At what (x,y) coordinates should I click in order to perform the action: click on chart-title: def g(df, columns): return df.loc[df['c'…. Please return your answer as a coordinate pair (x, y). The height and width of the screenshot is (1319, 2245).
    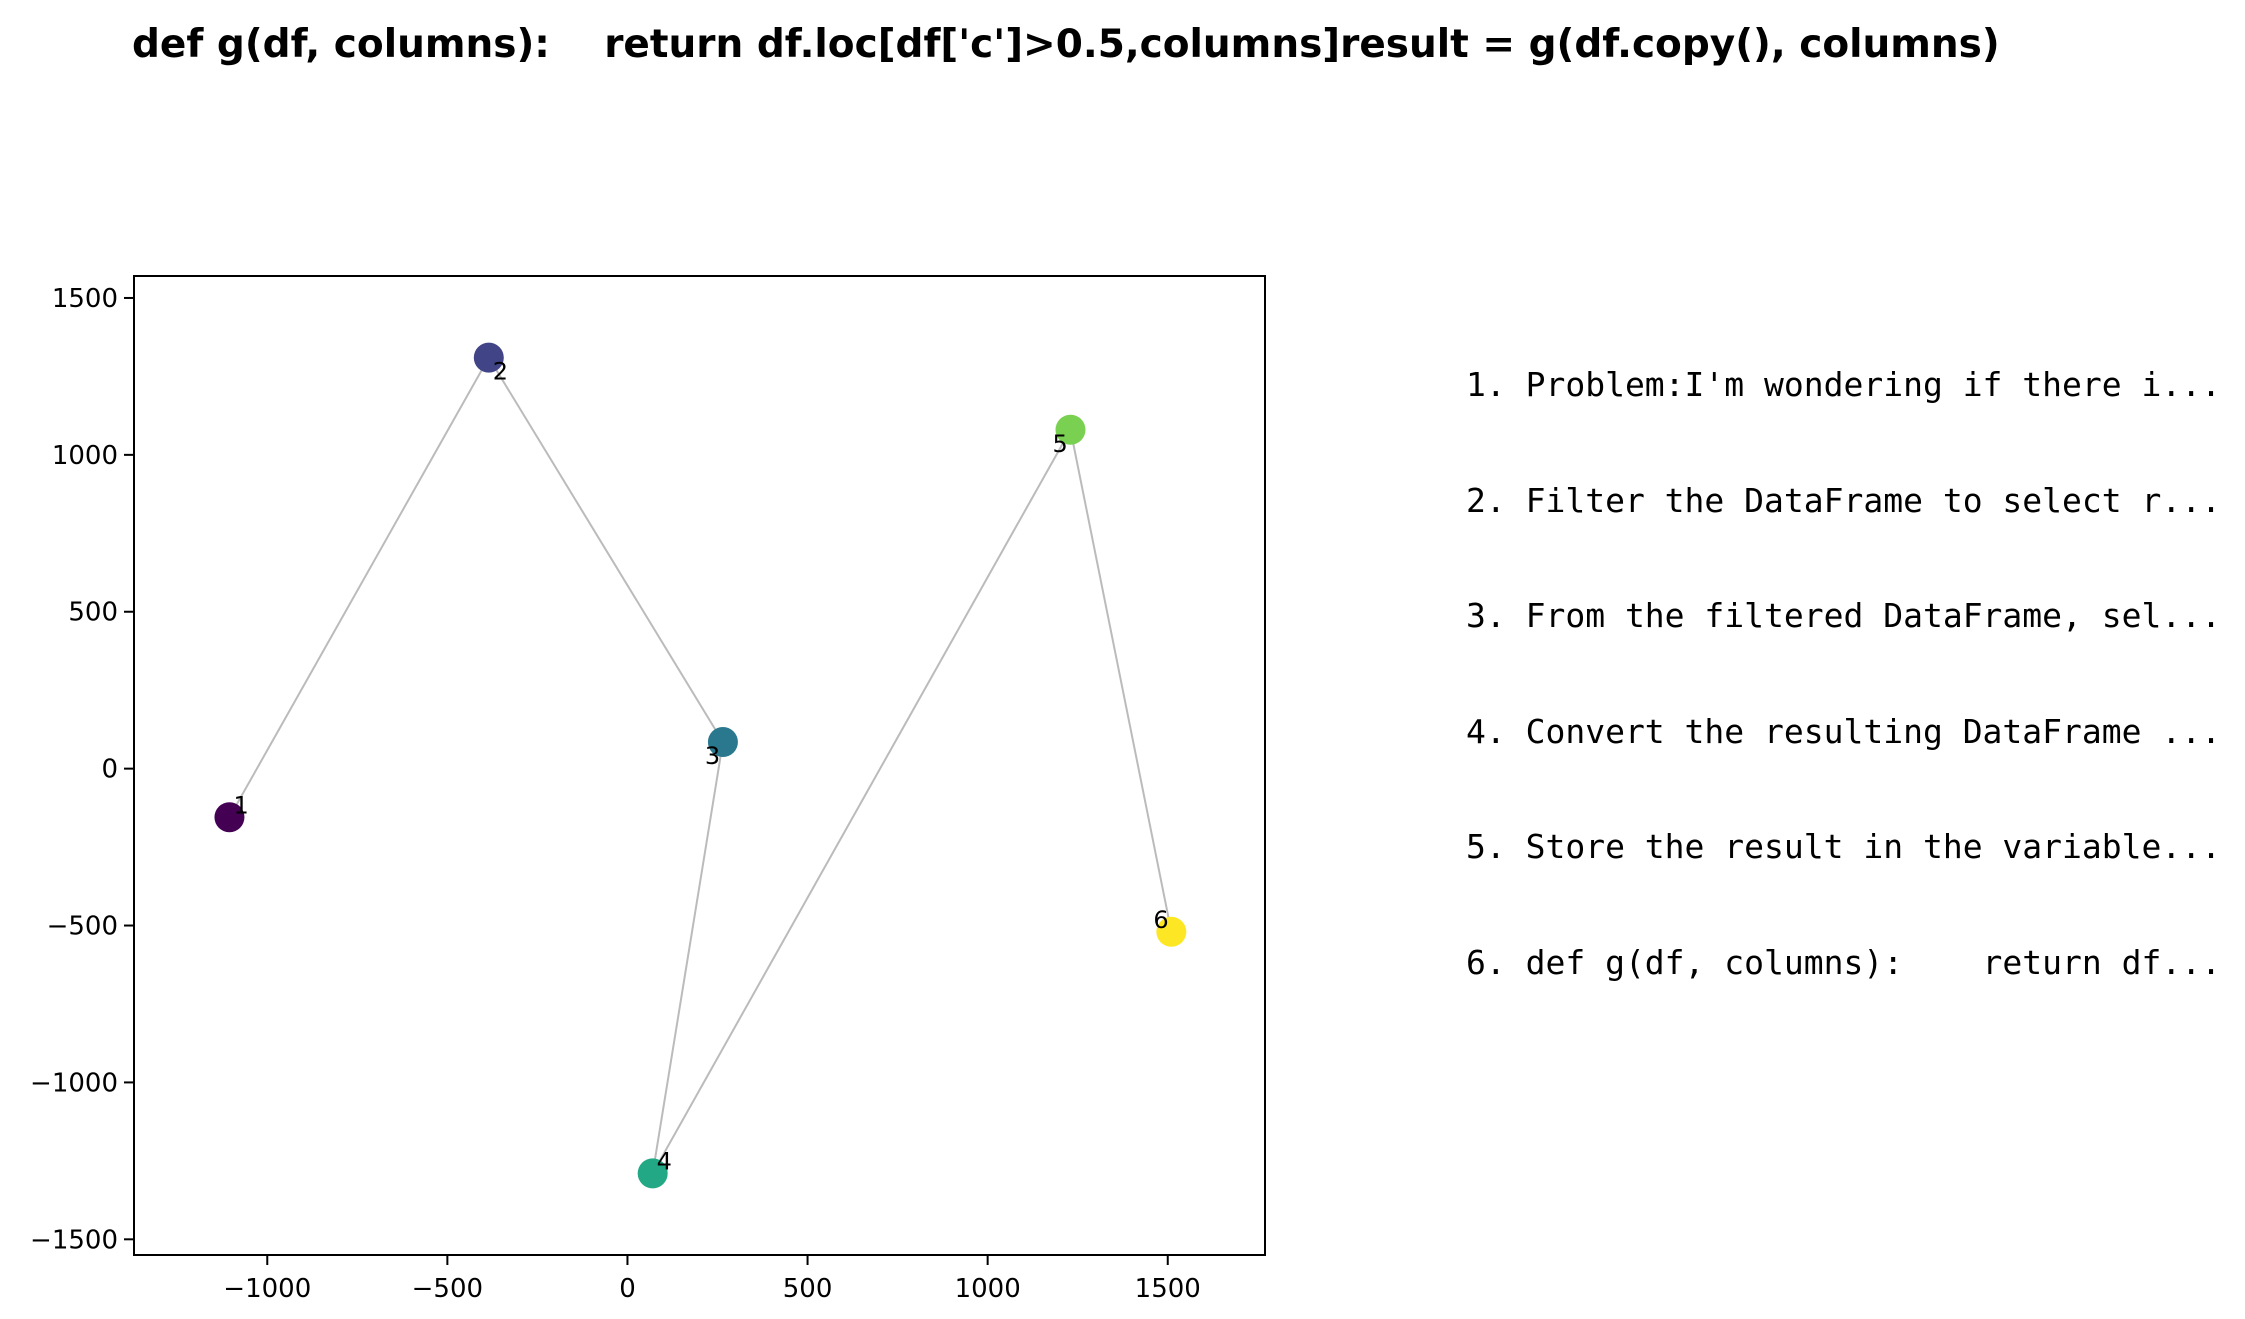
    Looking at the image, I should click on (1066, 44).